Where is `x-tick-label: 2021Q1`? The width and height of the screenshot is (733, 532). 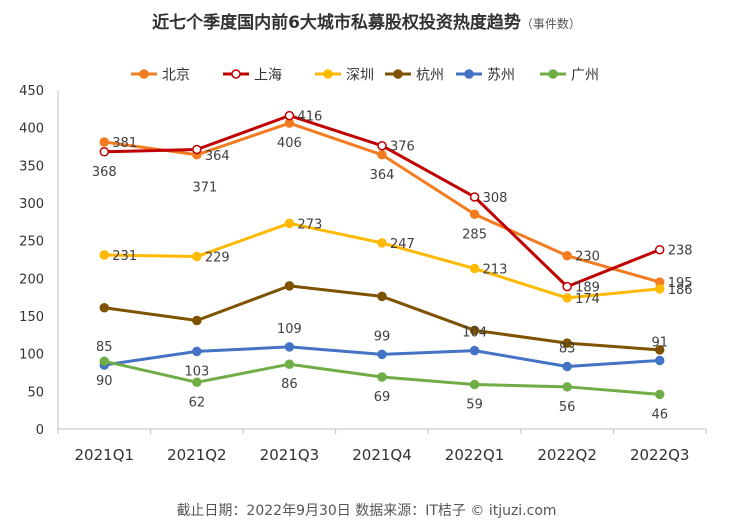 x-tick-label: 2021Q1 is located at coordinates (105, 455).